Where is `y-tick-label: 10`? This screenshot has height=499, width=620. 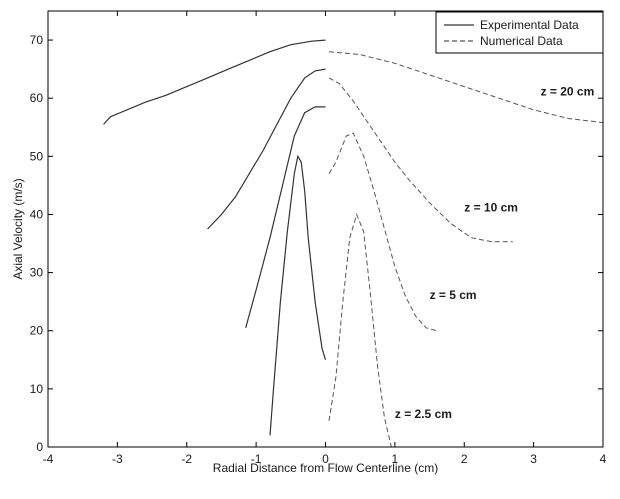 y-tick-label: 10 is located at coordinates (37, 389).